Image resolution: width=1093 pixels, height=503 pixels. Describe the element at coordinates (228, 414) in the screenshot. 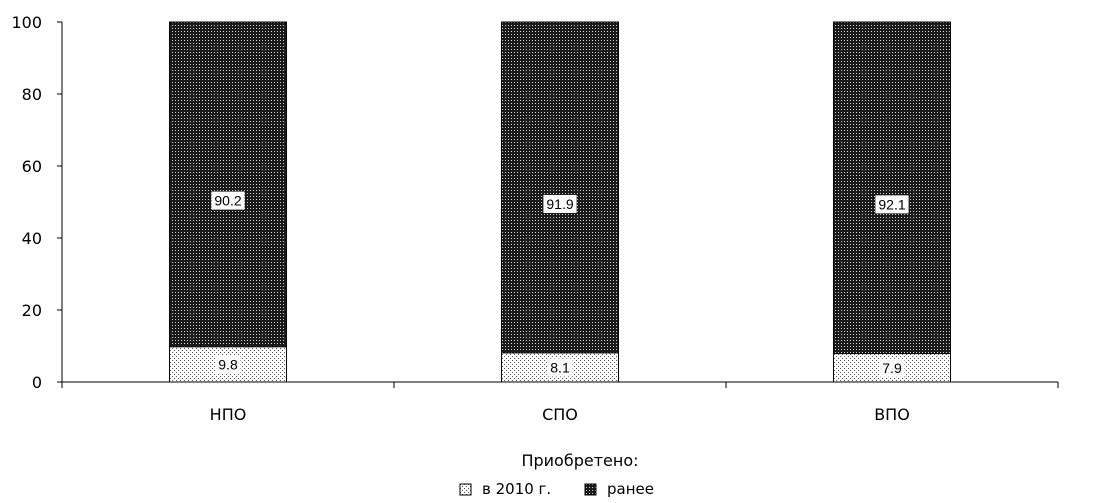

I see `category-label: НПО` at that location.